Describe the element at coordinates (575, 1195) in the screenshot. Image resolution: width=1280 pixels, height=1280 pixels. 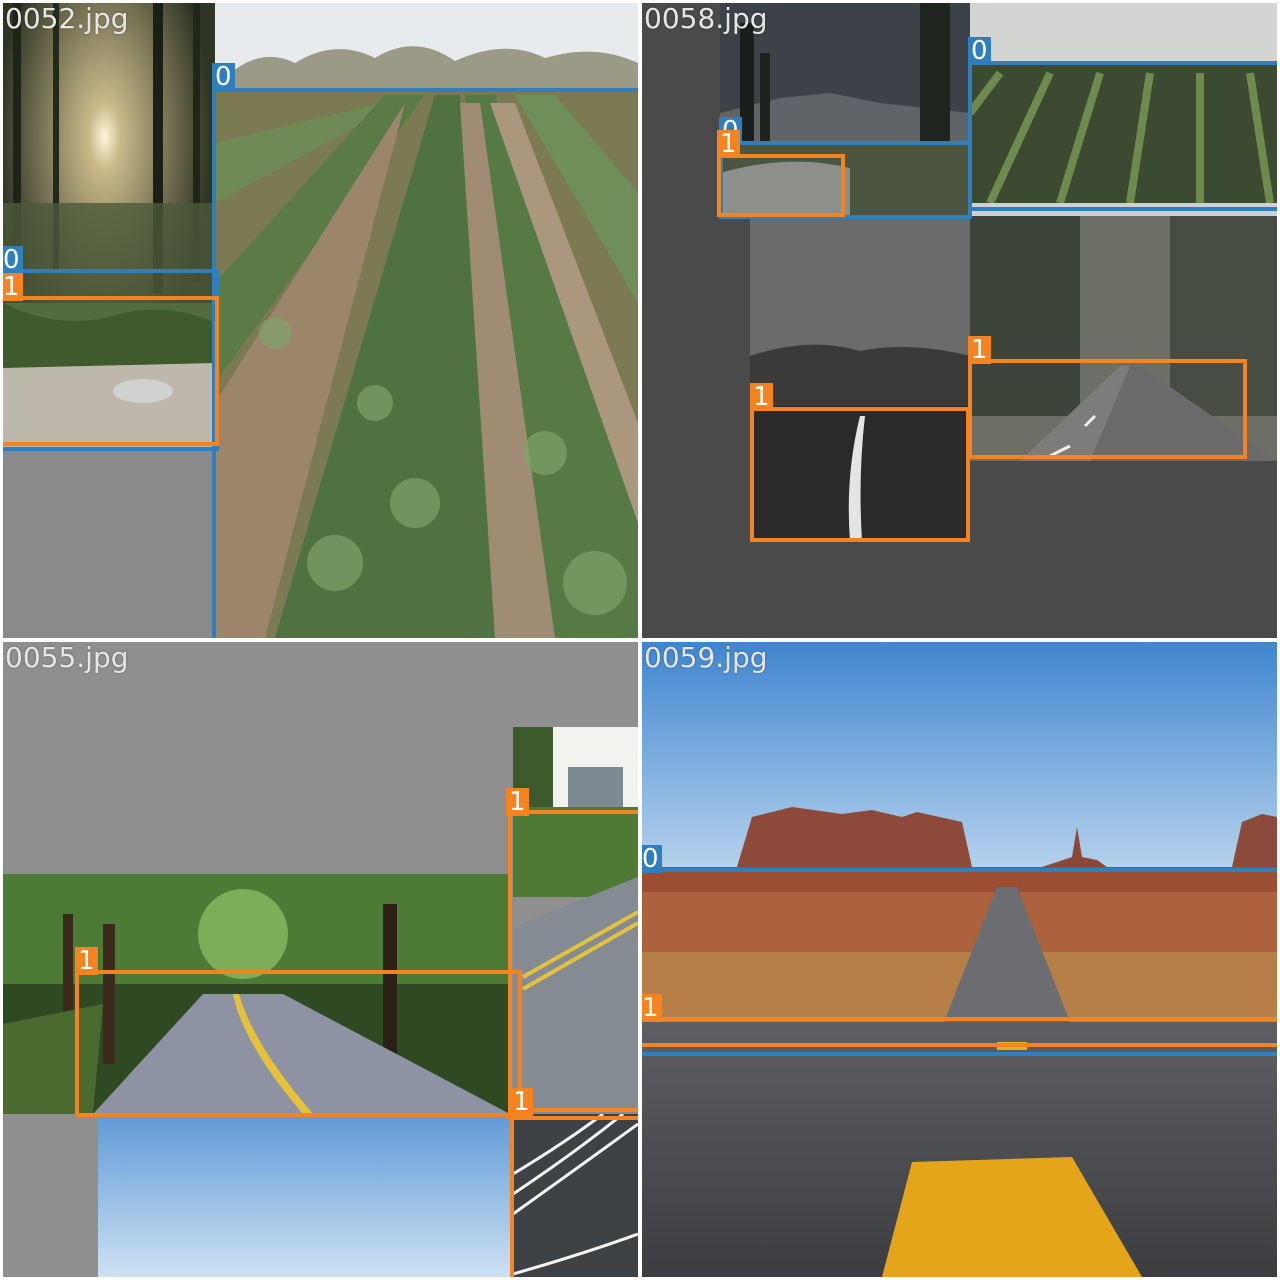
I see `striped-road-photo` at that location.